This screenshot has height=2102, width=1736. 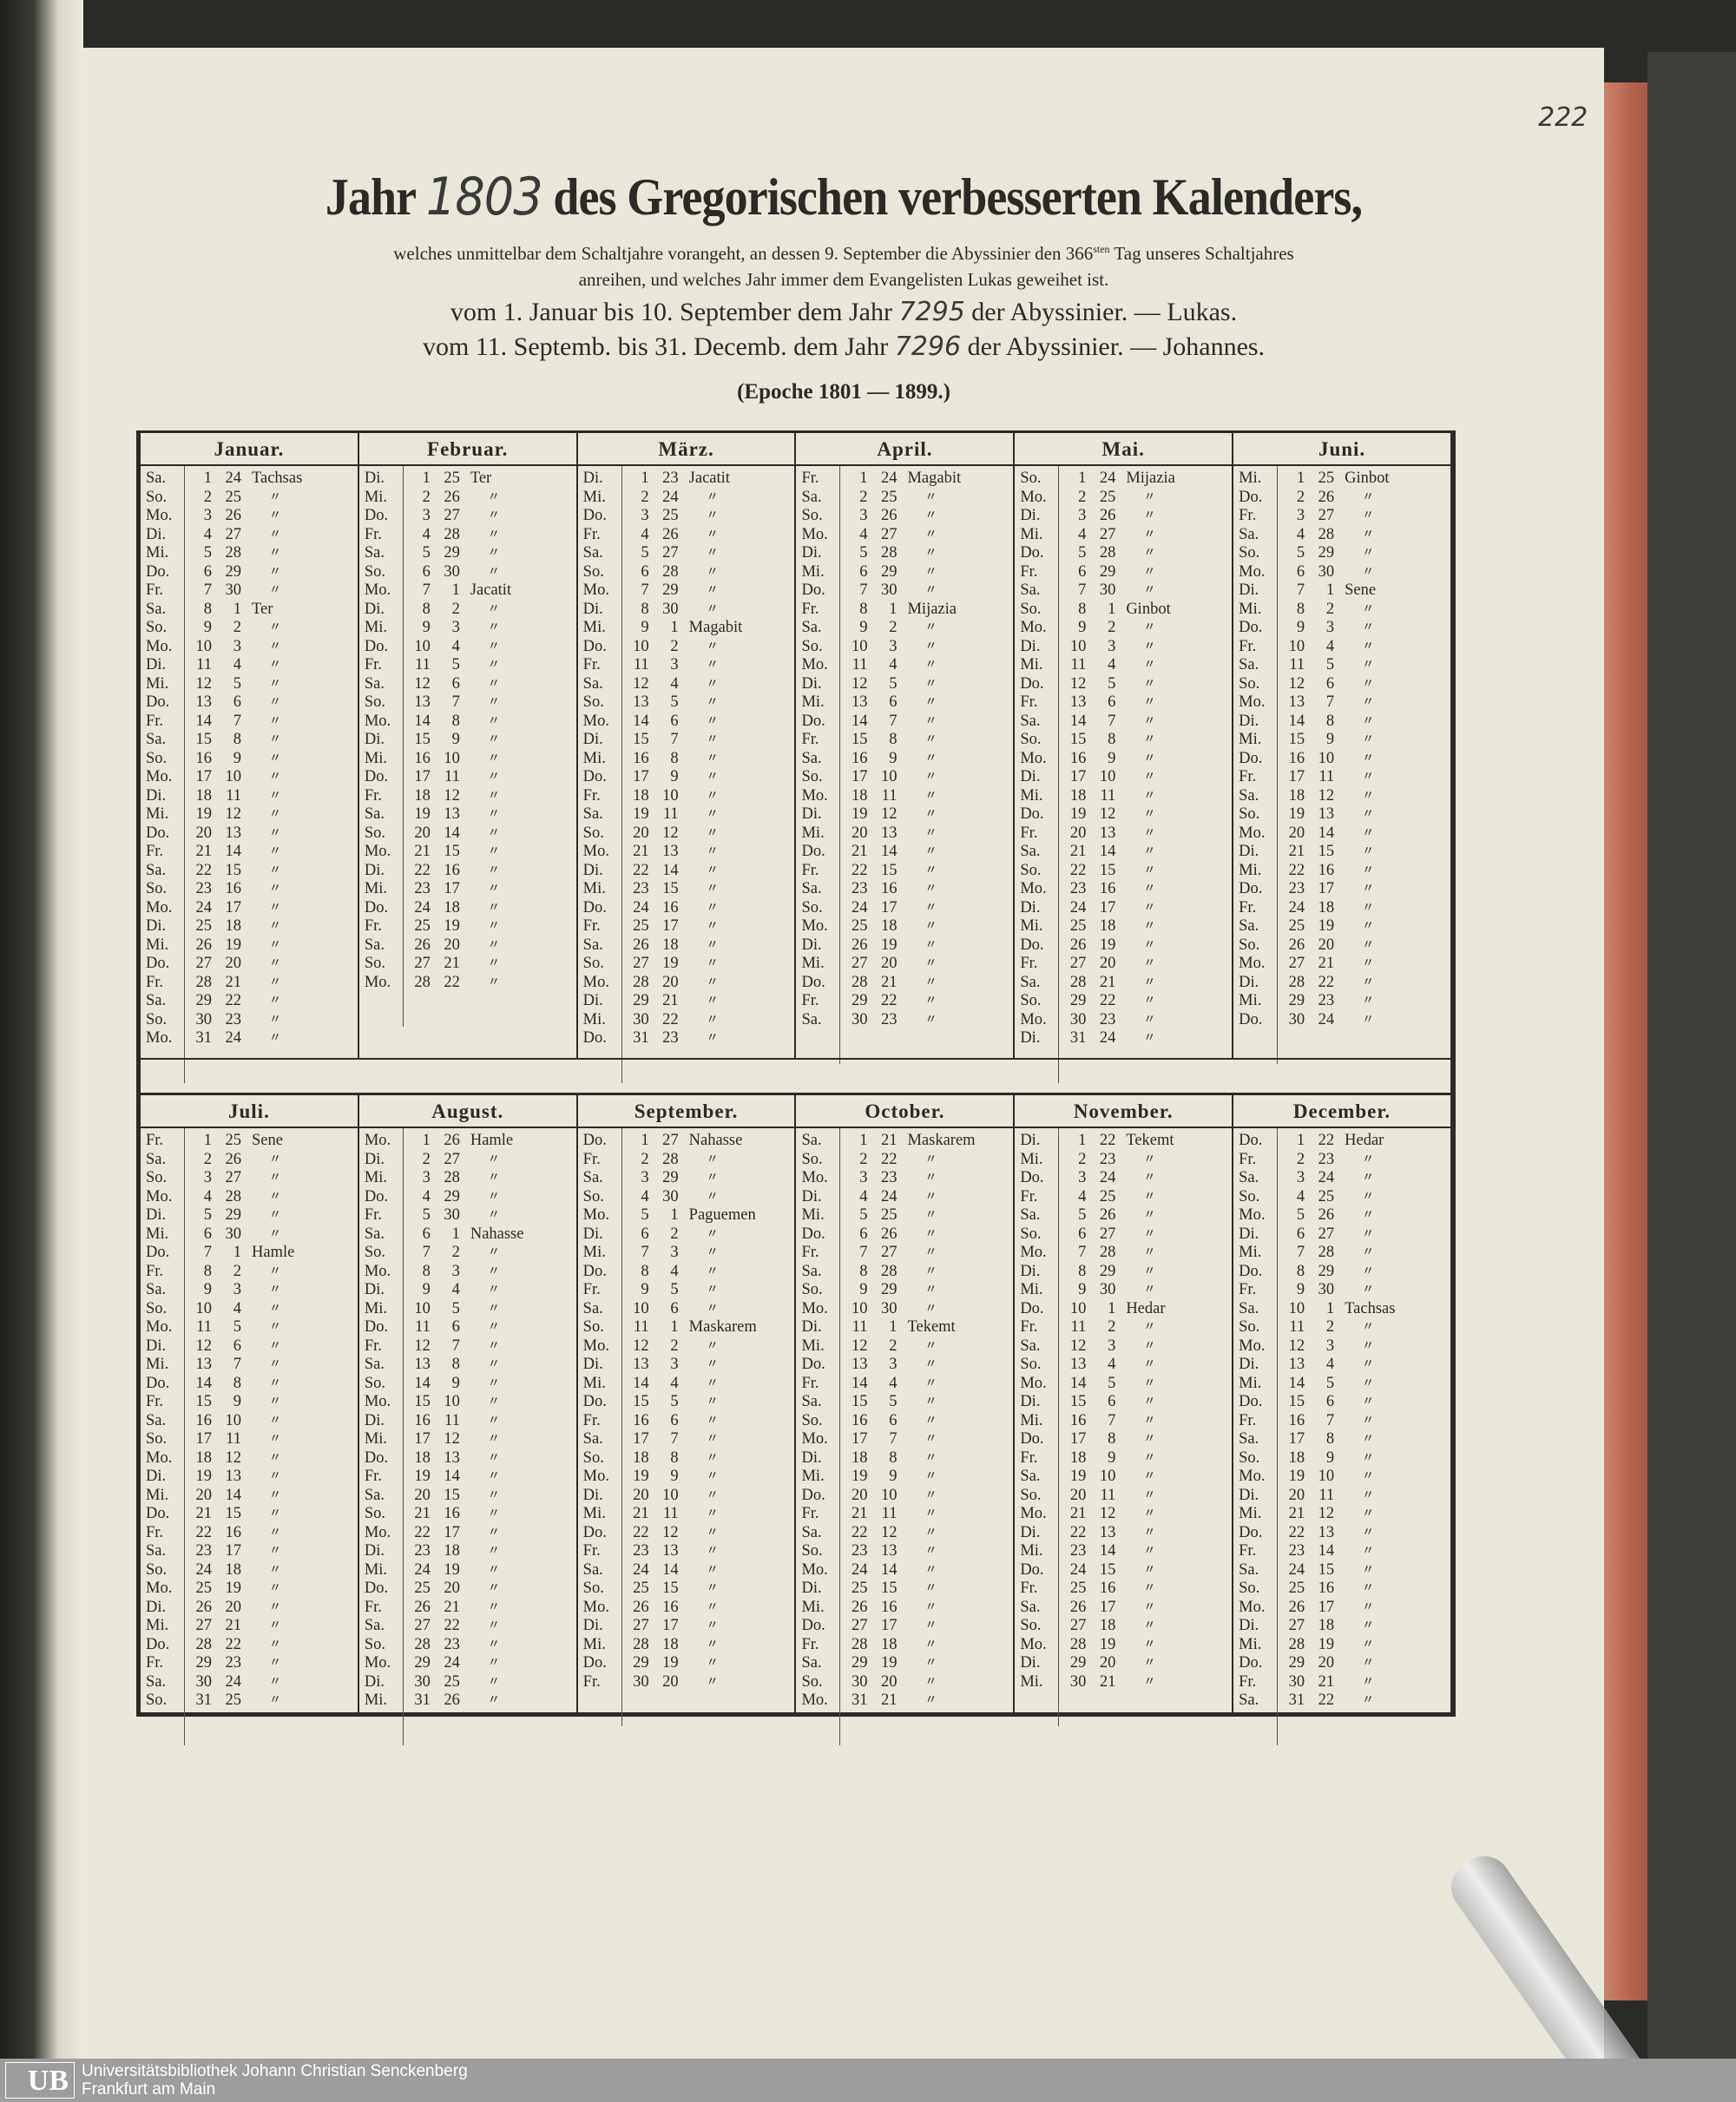 What do you see at coordinates (249, 1038) in the screenshot?
I see `day-row: Mo. 31 24 〃` at bounding box center [249, 1038].